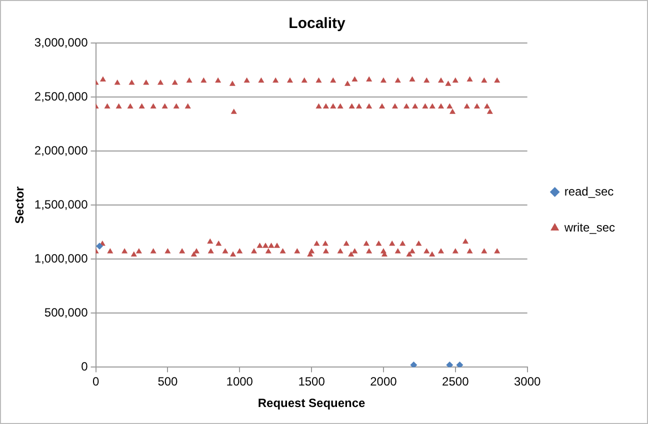  Describe the element at coordinates (96, 381) in the screenshot. I see `x-tick-label: 0` at that location.